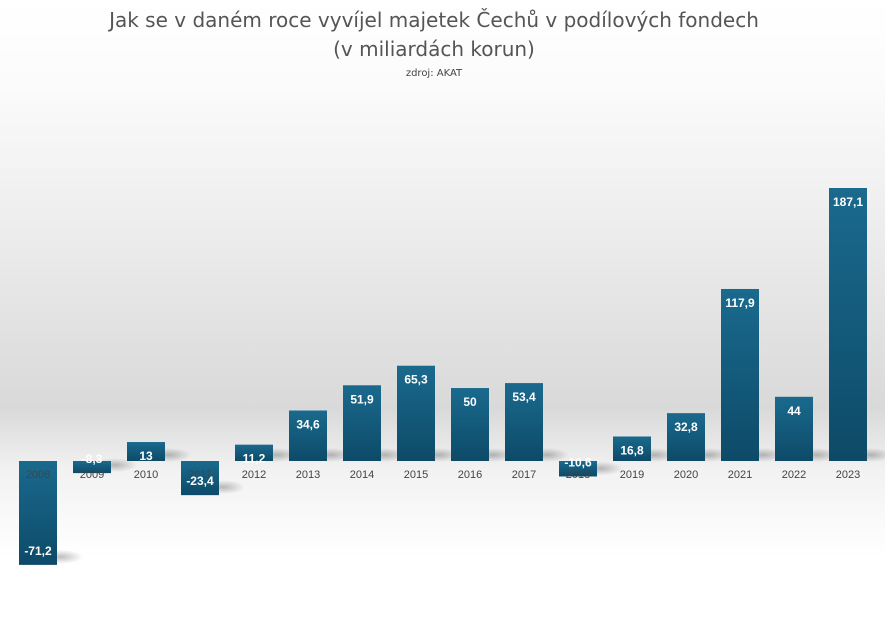  Describe the element at coordinates (578, 462) in the screenshot. I see `data-label-2018: -10,6` at that location.